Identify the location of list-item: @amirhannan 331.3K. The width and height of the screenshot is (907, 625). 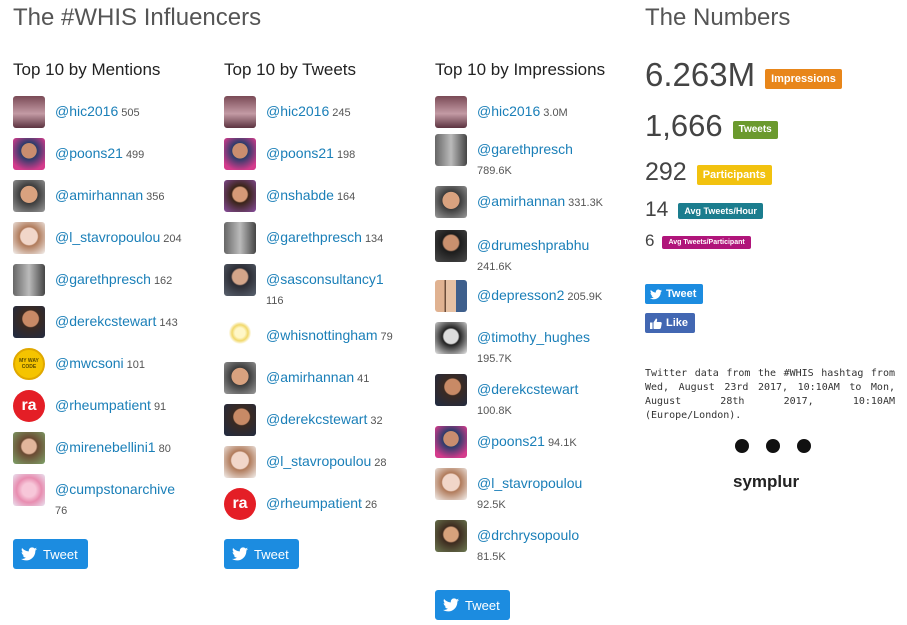
(537, 208).